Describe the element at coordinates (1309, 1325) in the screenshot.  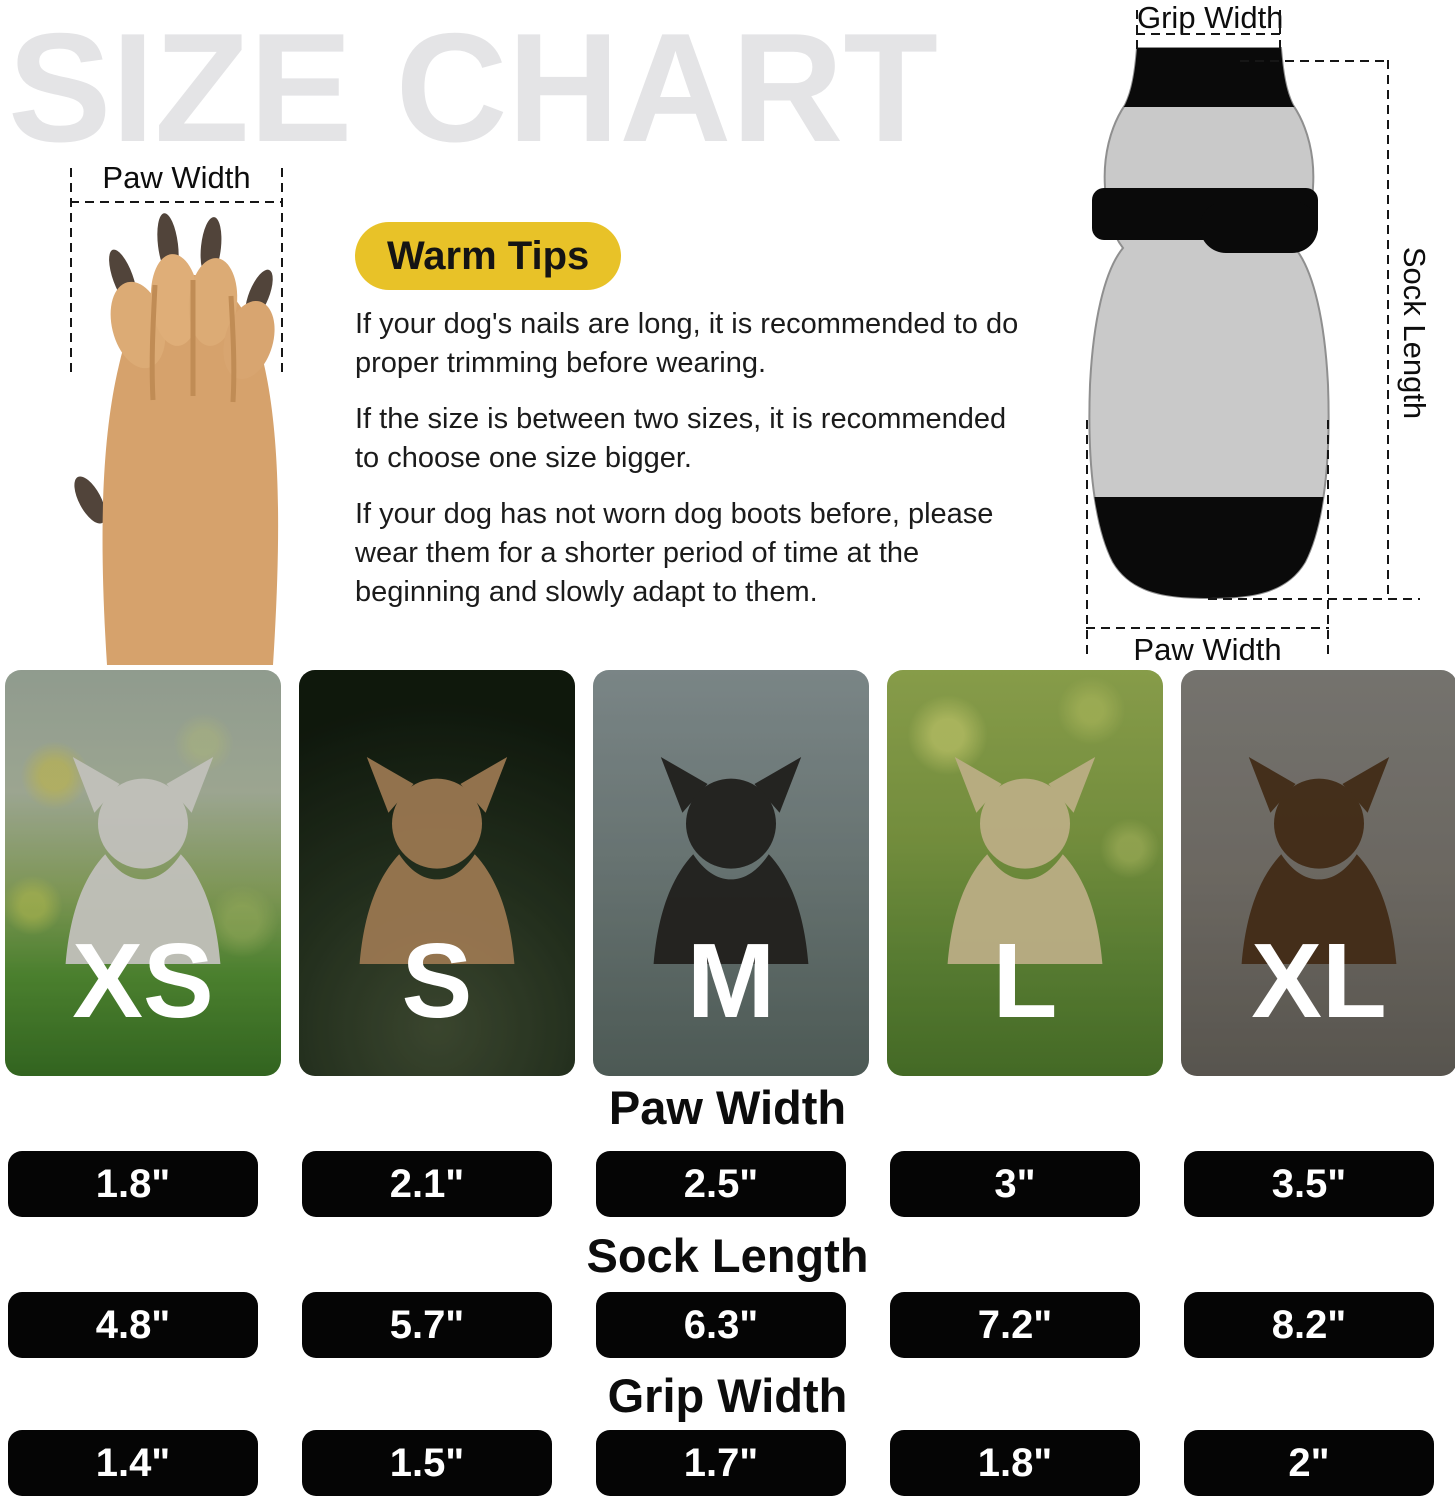
I see `sock-length-pill-xl: 8.2"` at that location.